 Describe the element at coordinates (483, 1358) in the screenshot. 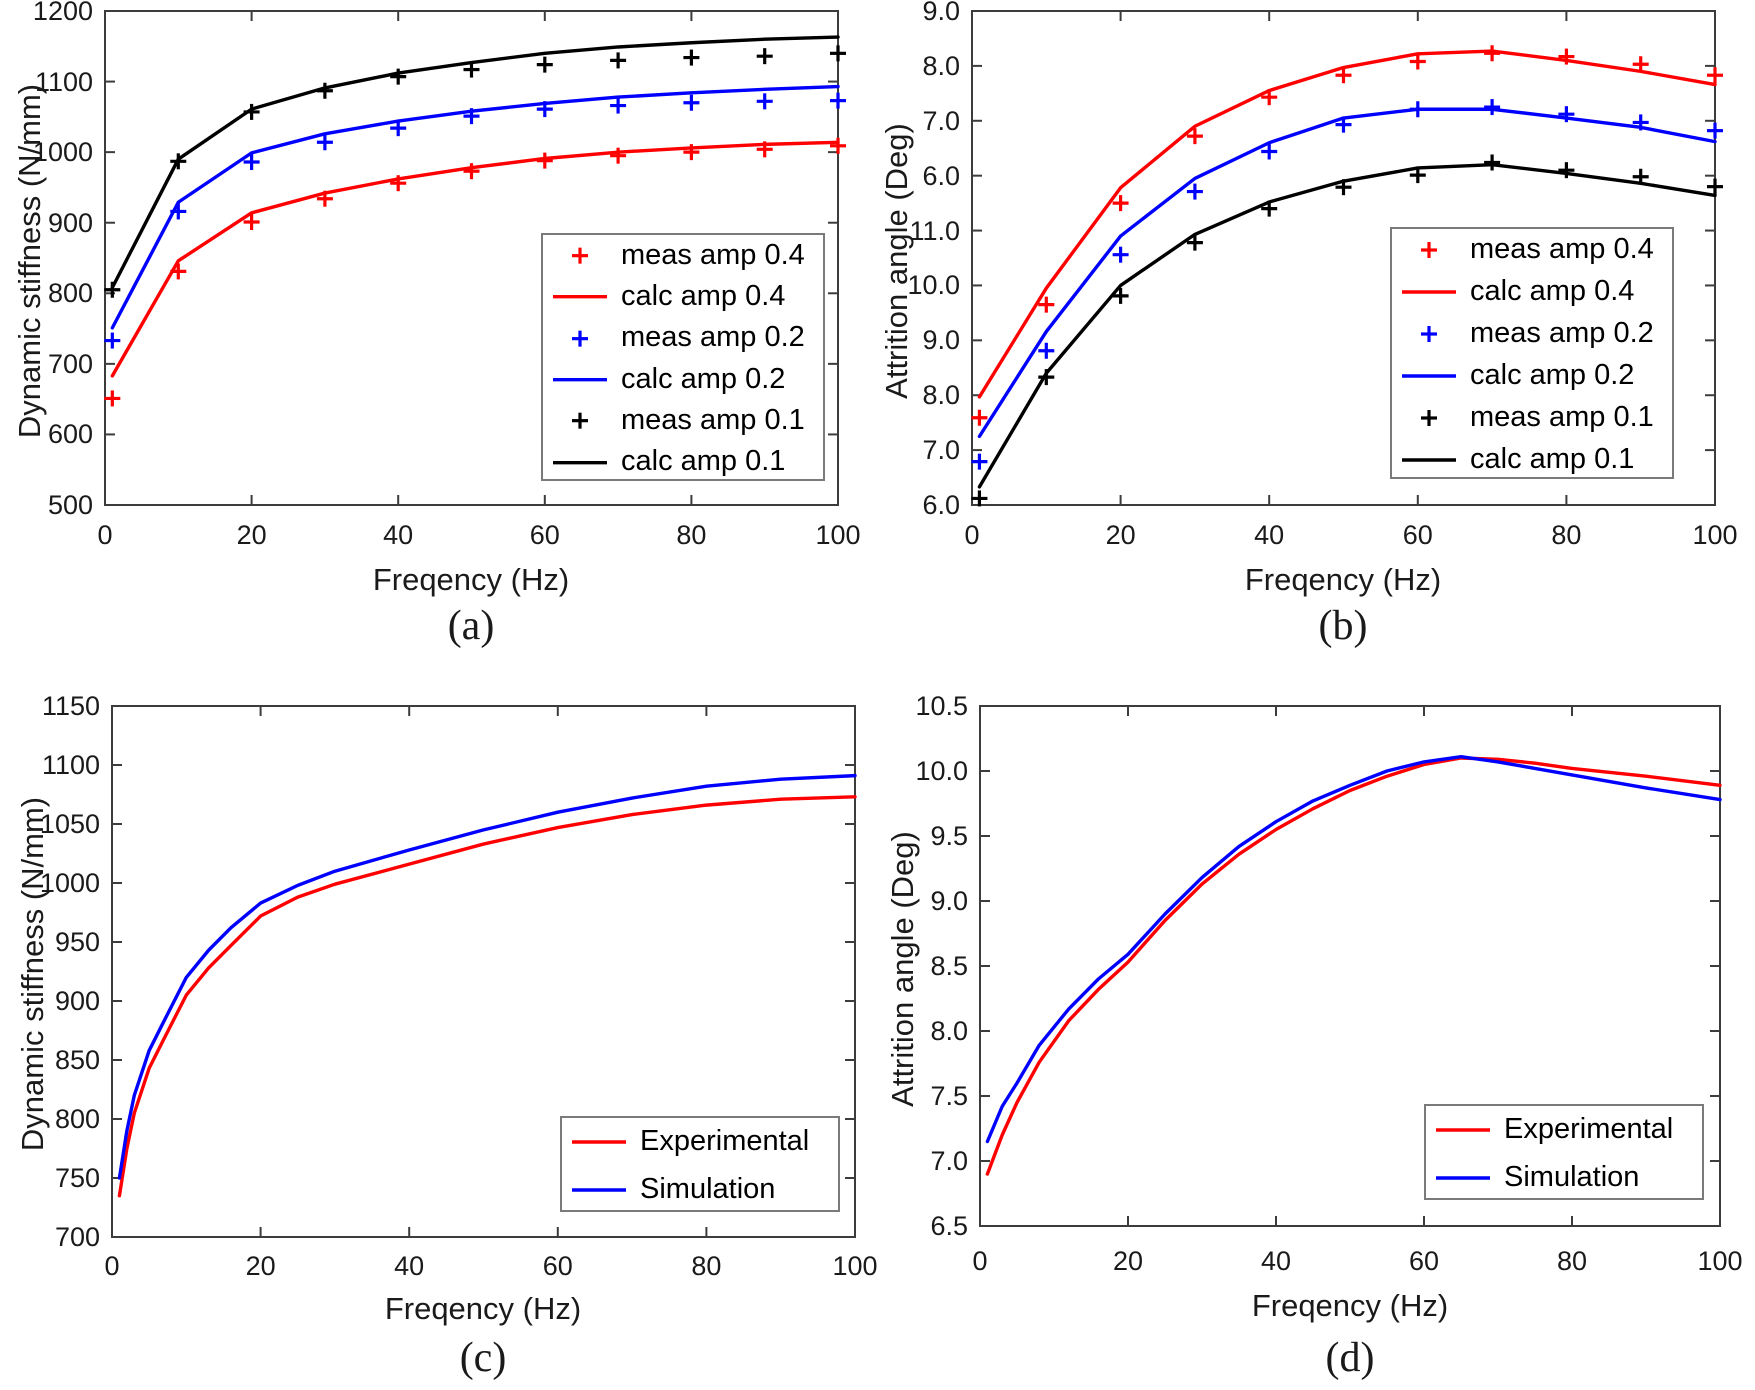

I see `caption-c: (c)` at that location.